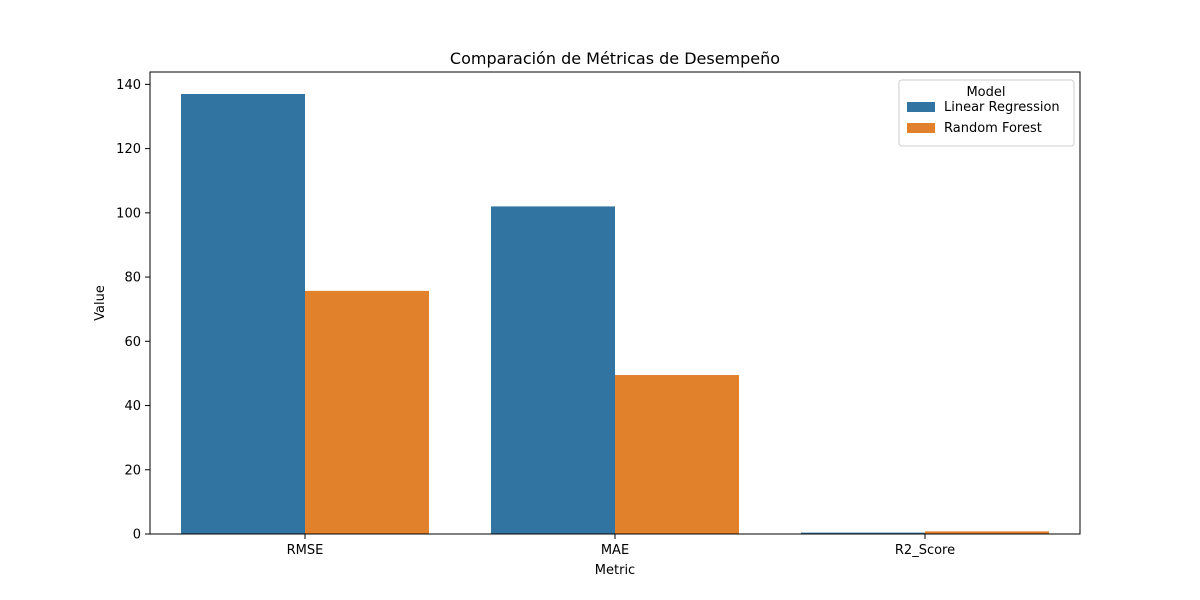 This screenshot has width=1200, height=600. Describe the element at coordinates (615, 550) in the screenshot. I see `x-tick-label: MAE` at that location.